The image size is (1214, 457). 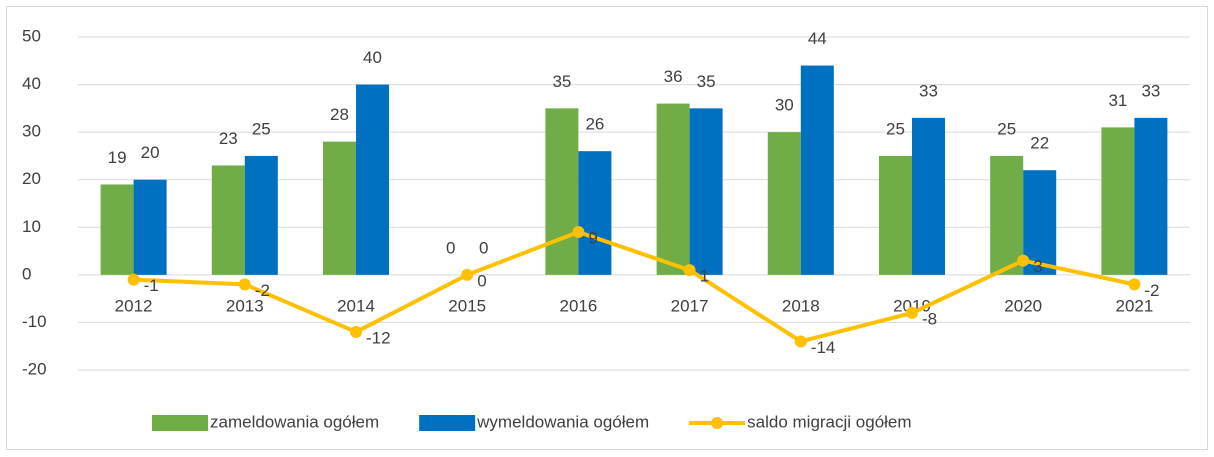 What do you see at coordinates (34, 321) in the screenshot?
I see `y-tick-label: -10` at bounding box center [34, 321].